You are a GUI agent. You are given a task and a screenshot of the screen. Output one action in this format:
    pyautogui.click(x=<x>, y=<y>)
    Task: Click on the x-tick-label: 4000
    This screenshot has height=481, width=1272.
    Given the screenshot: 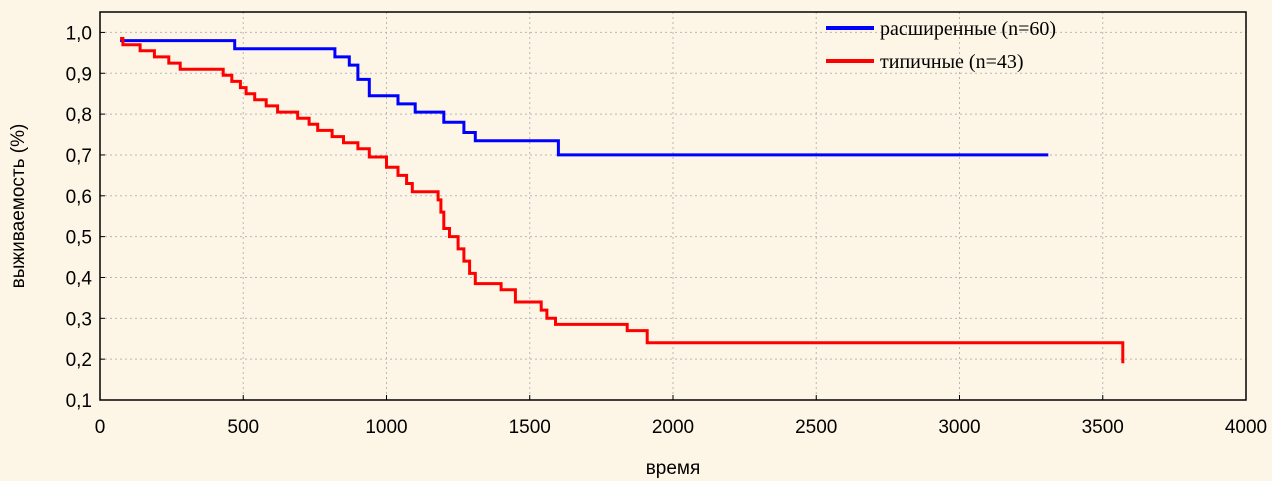 What is the action you would take?
    pyautogui.click(x=1246, y=427)
    